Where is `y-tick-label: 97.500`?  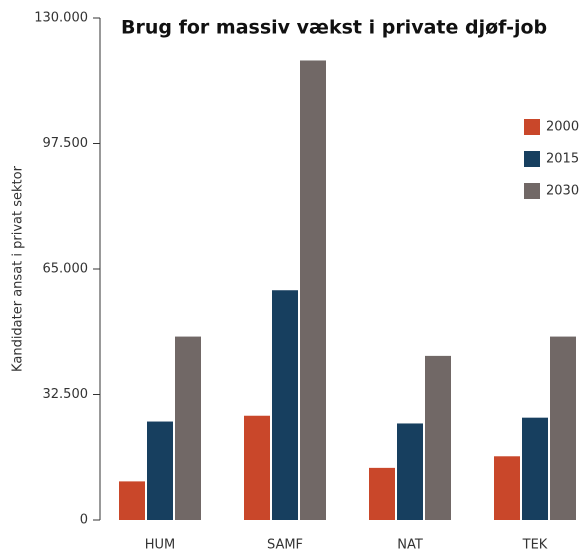
y-tick-label: 97.500 is located at coordinates (66, 143).